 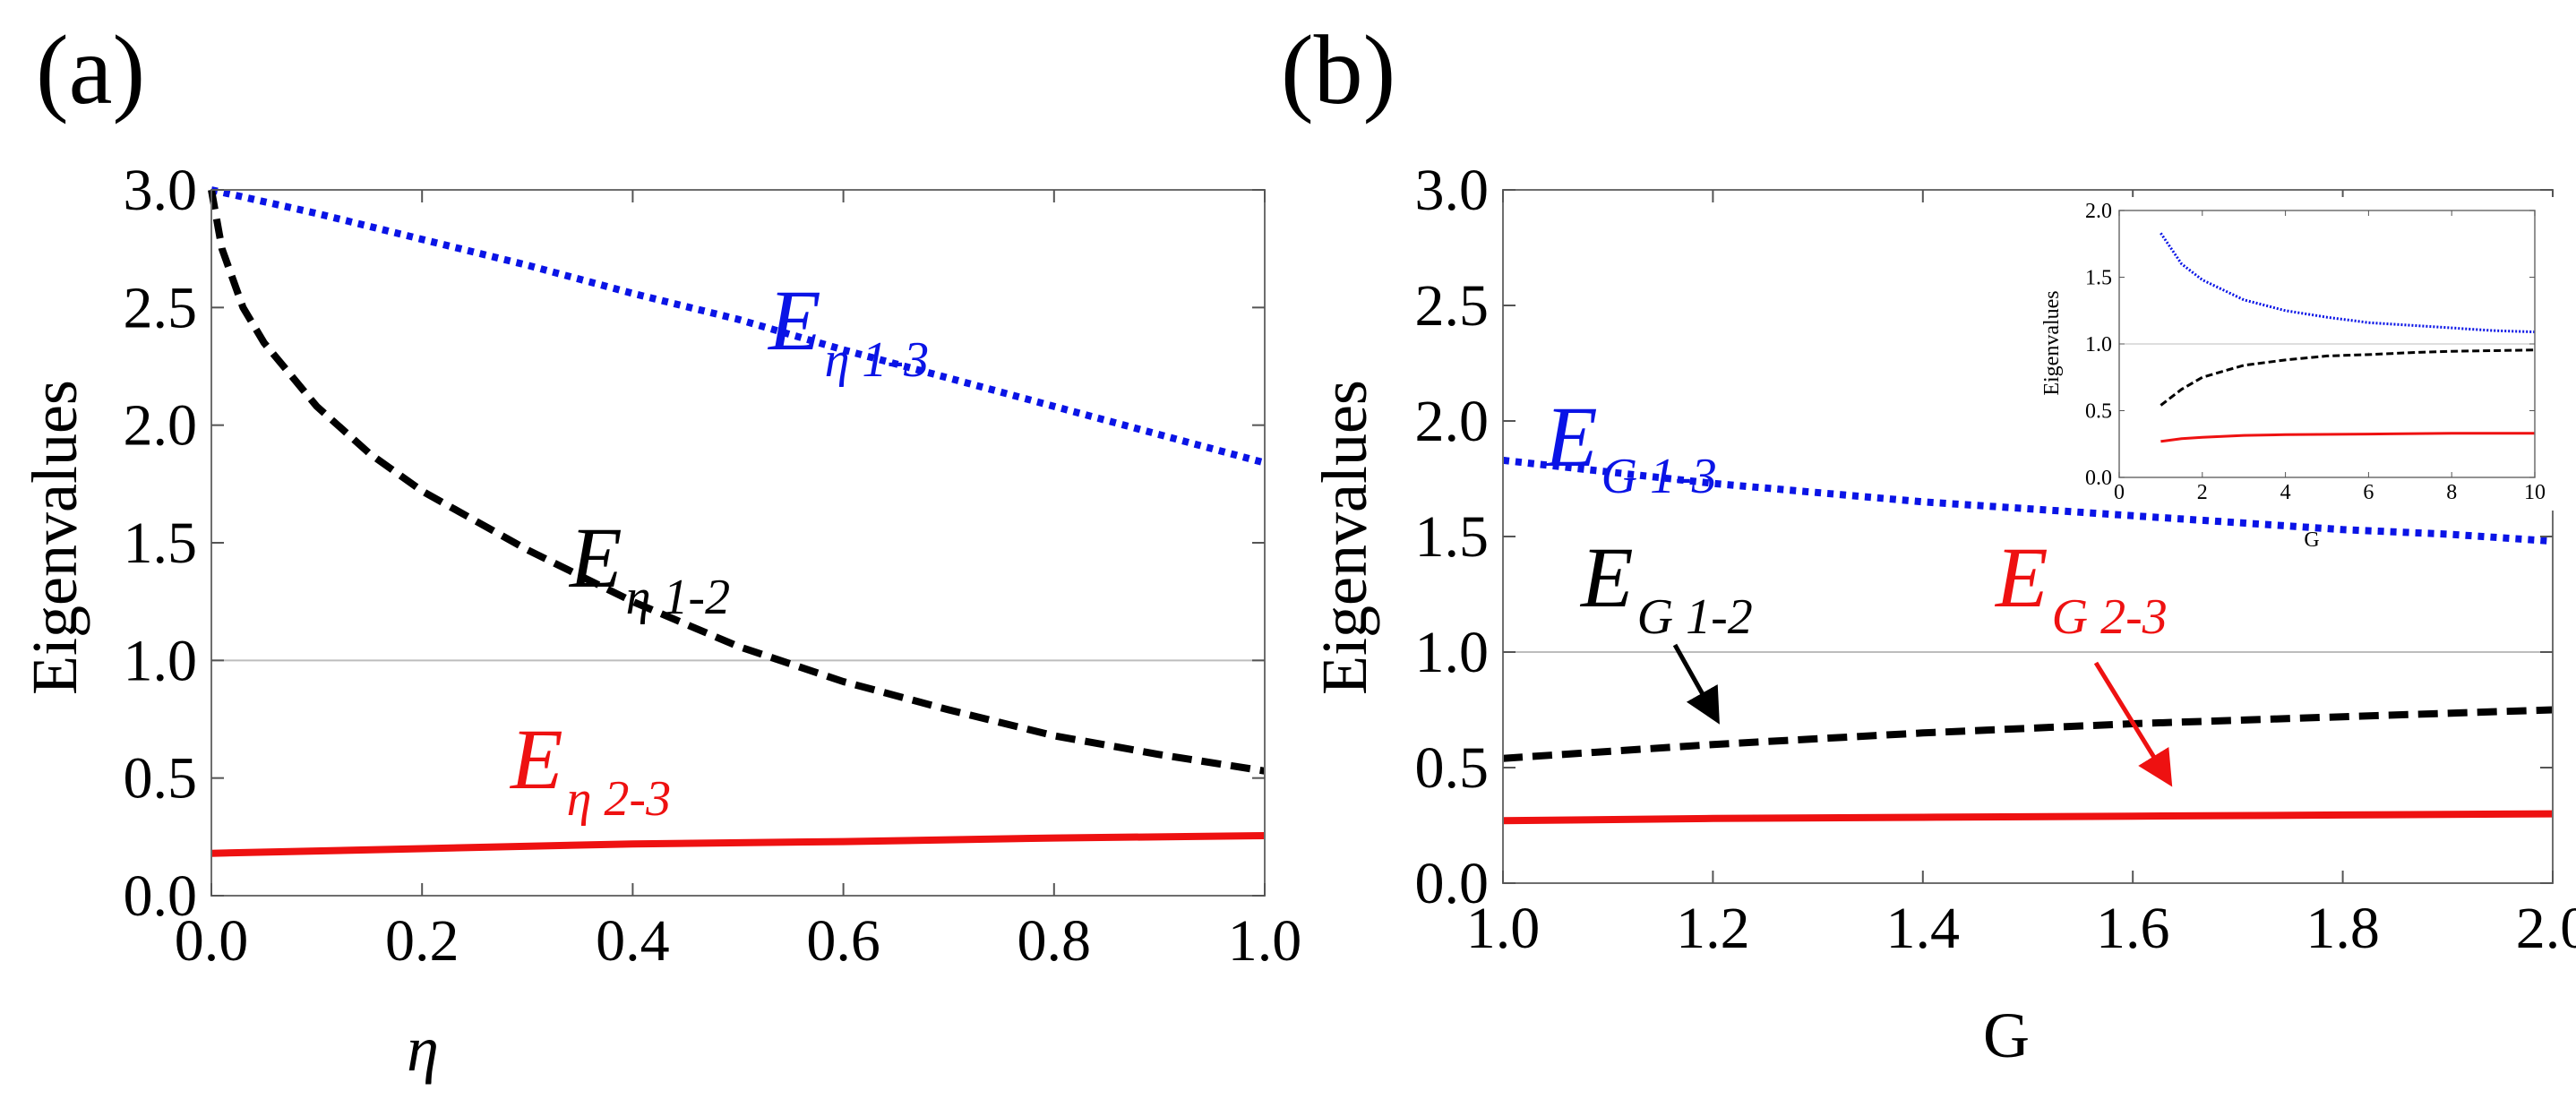 I want to click on label-g-1-2: EG 1-2, so click(x=1666, y=587).